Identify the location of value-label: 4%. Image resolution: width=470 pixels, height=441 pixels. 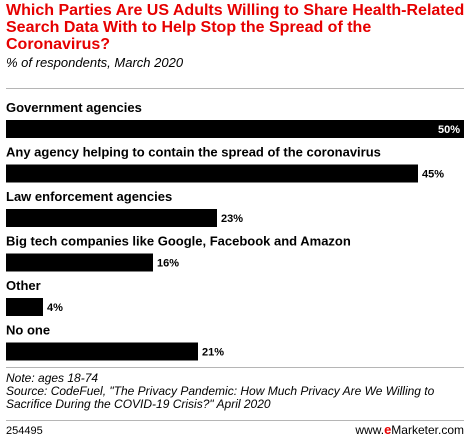
(55, 308).